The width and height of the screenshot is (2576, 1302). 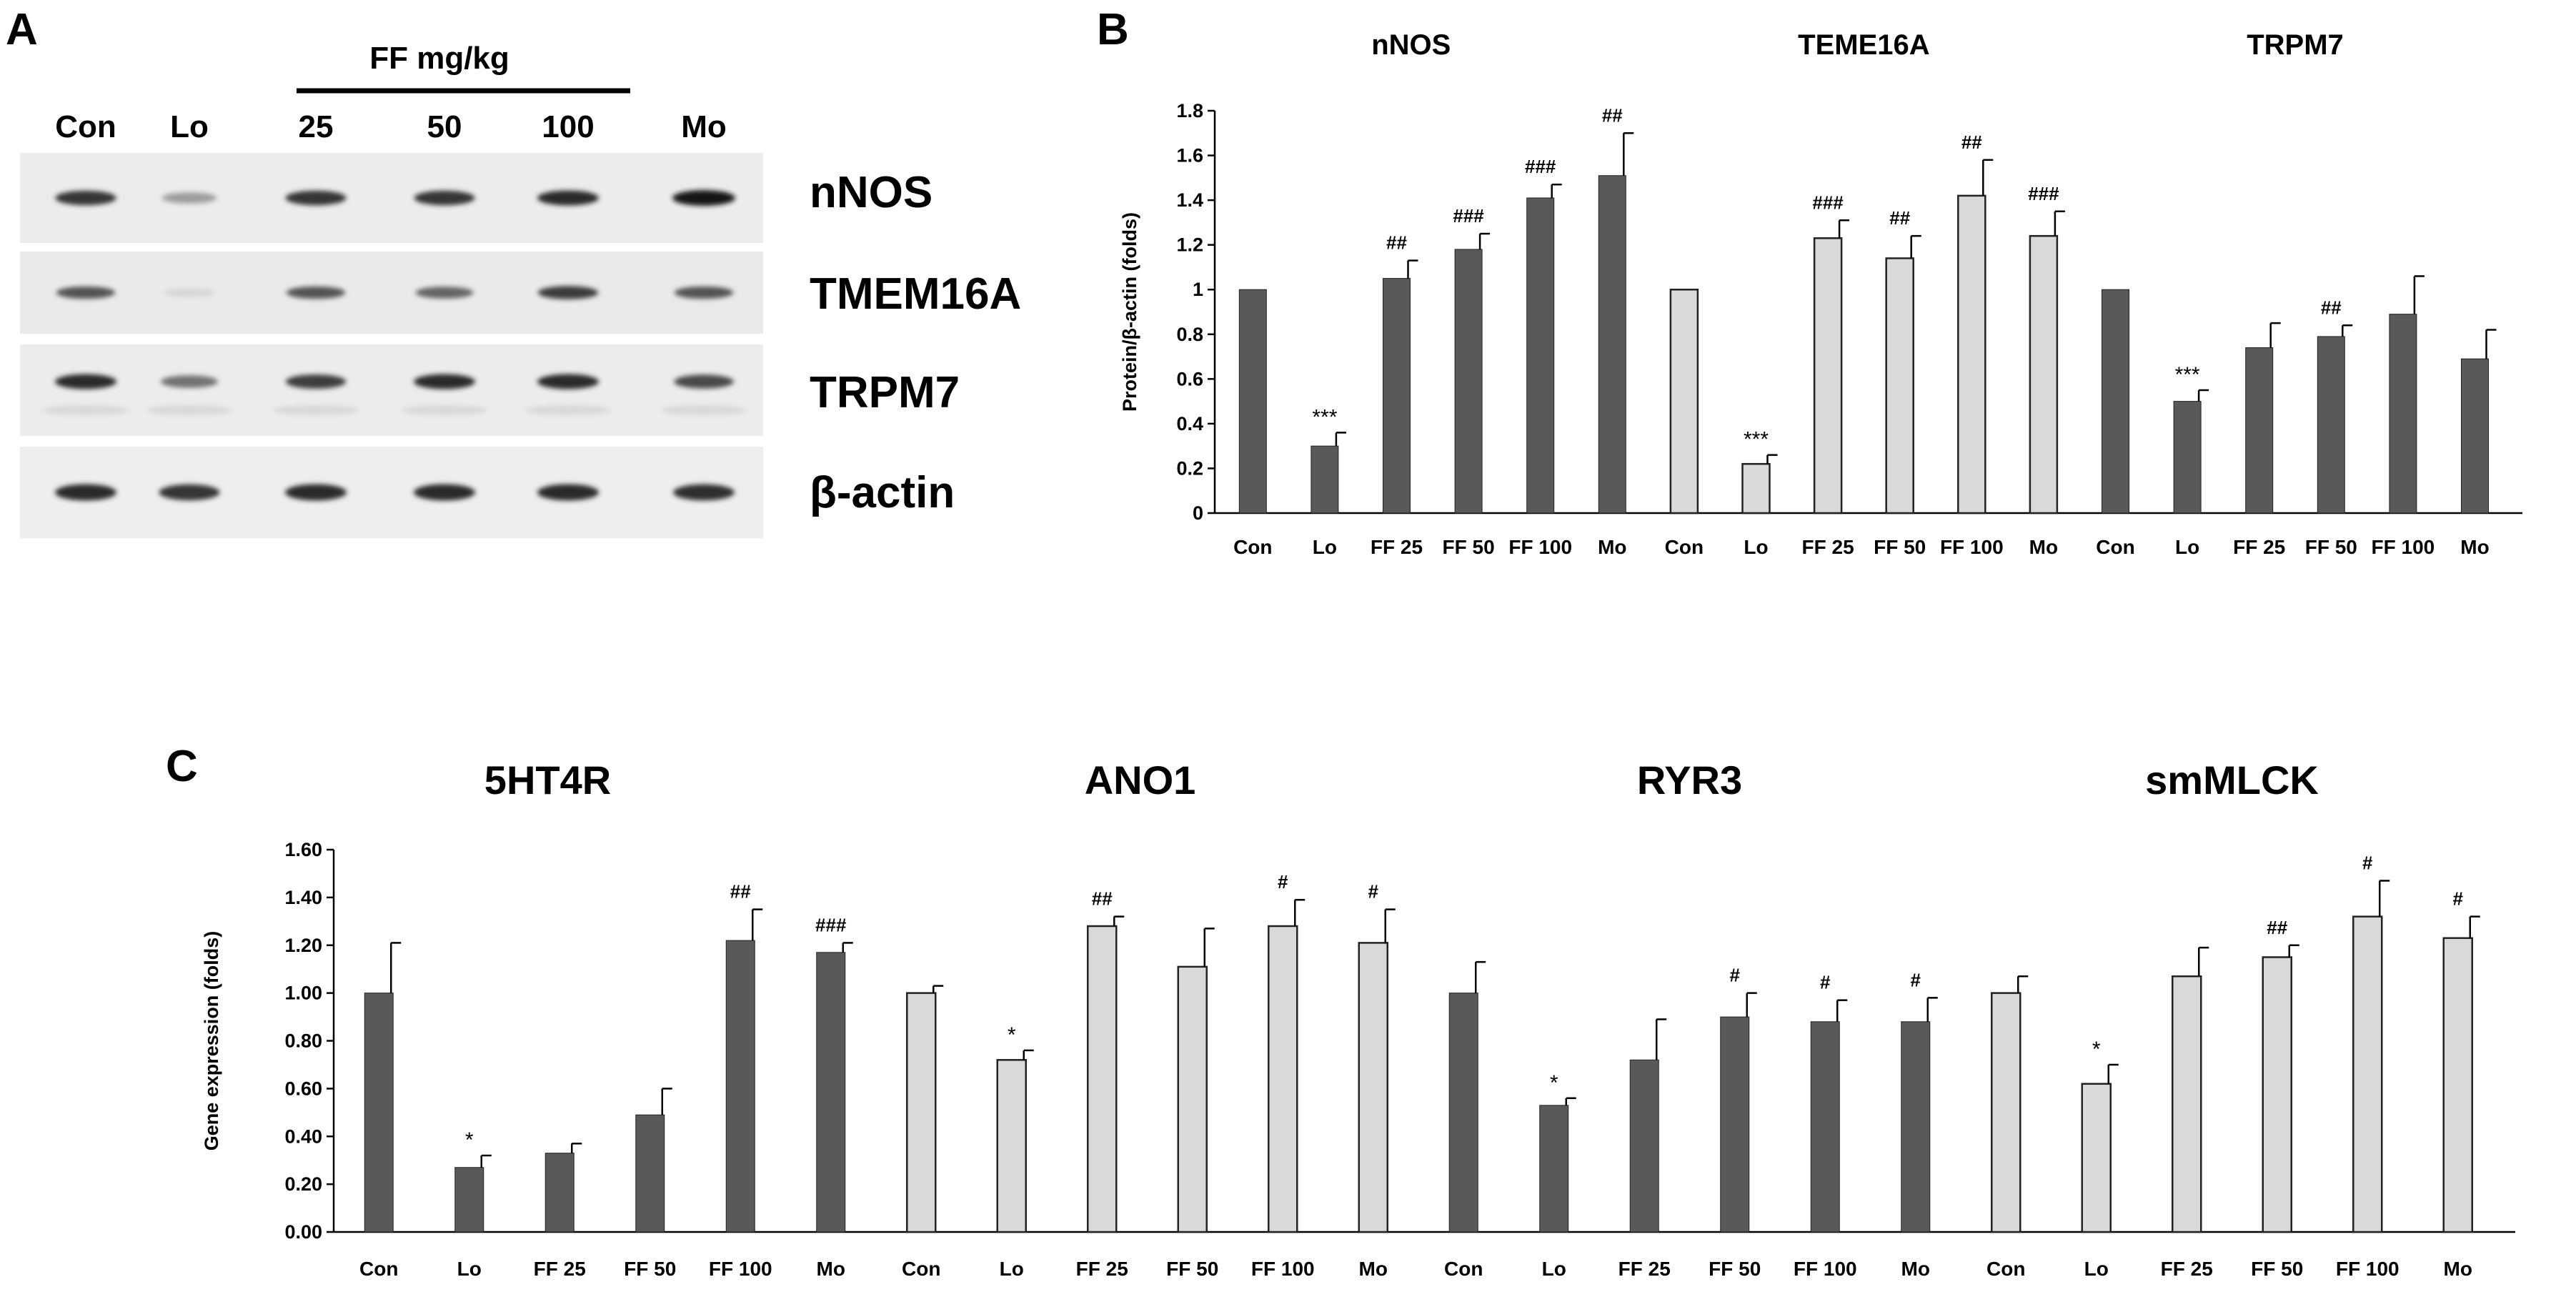 What do you see at coordinates (1129, 312) in the screenshot?
I see `y-axis-label: Protein/β-actin (folds)` at bounding box center [1129, 312].